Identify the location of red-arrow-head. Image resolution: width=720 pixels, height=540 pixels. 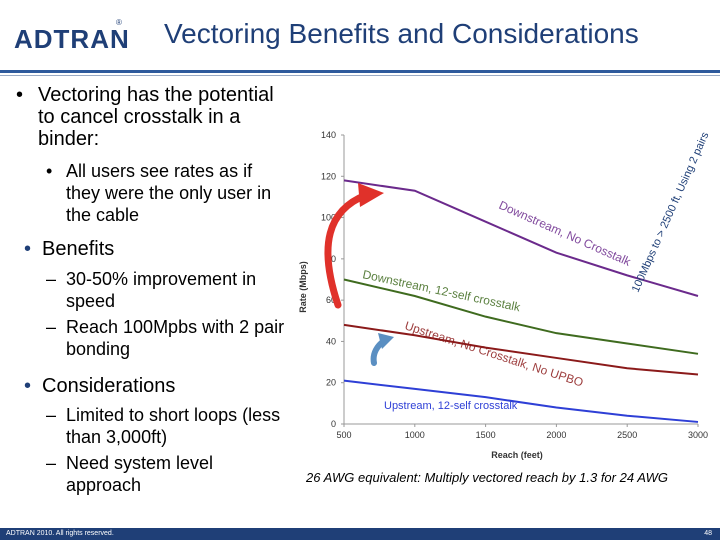
(371, 195).